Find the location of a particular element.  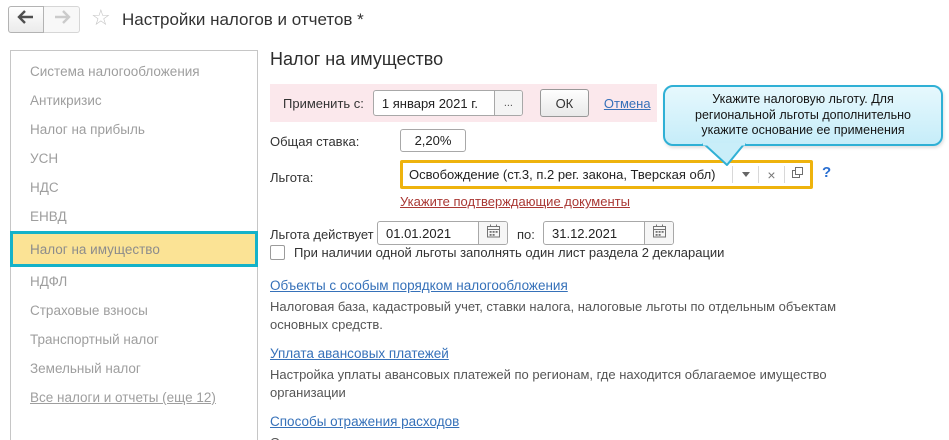

benefit-open-button is located at coordinates (797, 174).